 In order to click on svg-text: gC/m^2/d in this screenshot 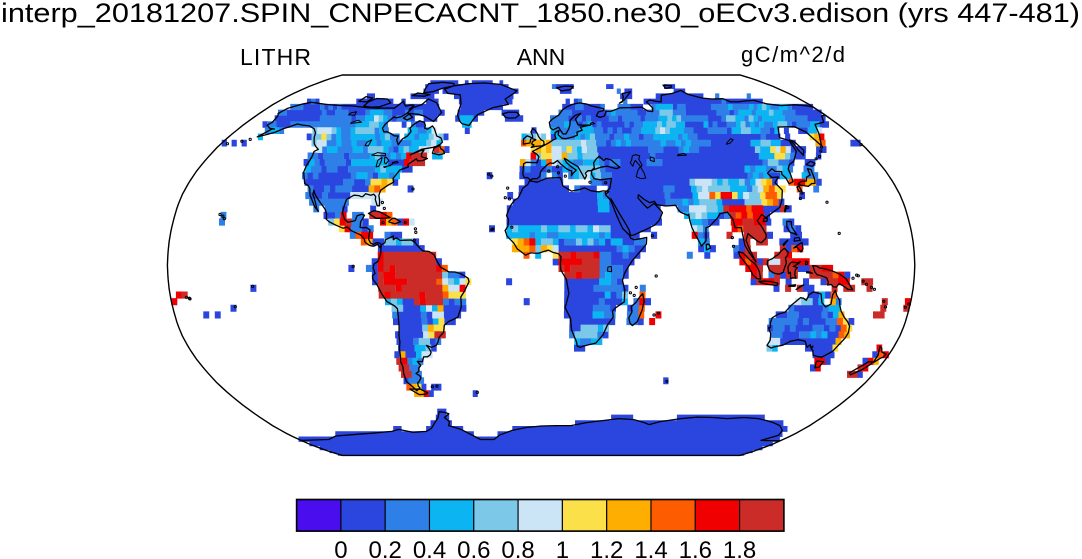, I will do `click(793, 54)`.